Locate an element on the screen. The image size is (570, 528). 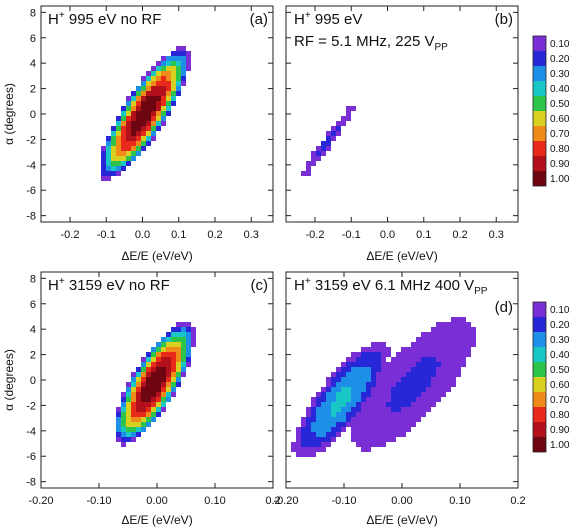
colorbar-label: 0.70 is located at coordinates (560, 134).